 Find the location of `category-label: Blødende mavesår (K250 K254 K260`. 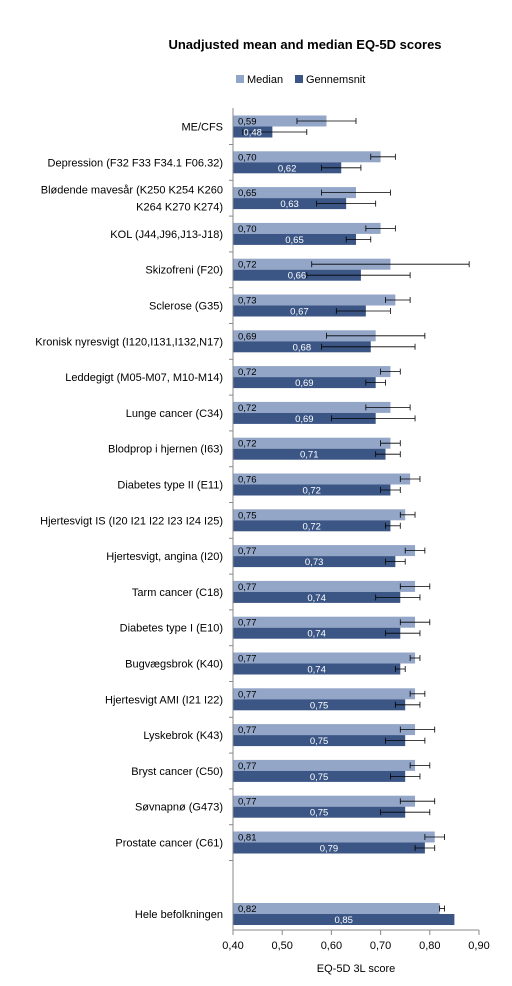

category-label: Blødende mavesår (K250 K254 K260 is located at coordinates (132, 191).